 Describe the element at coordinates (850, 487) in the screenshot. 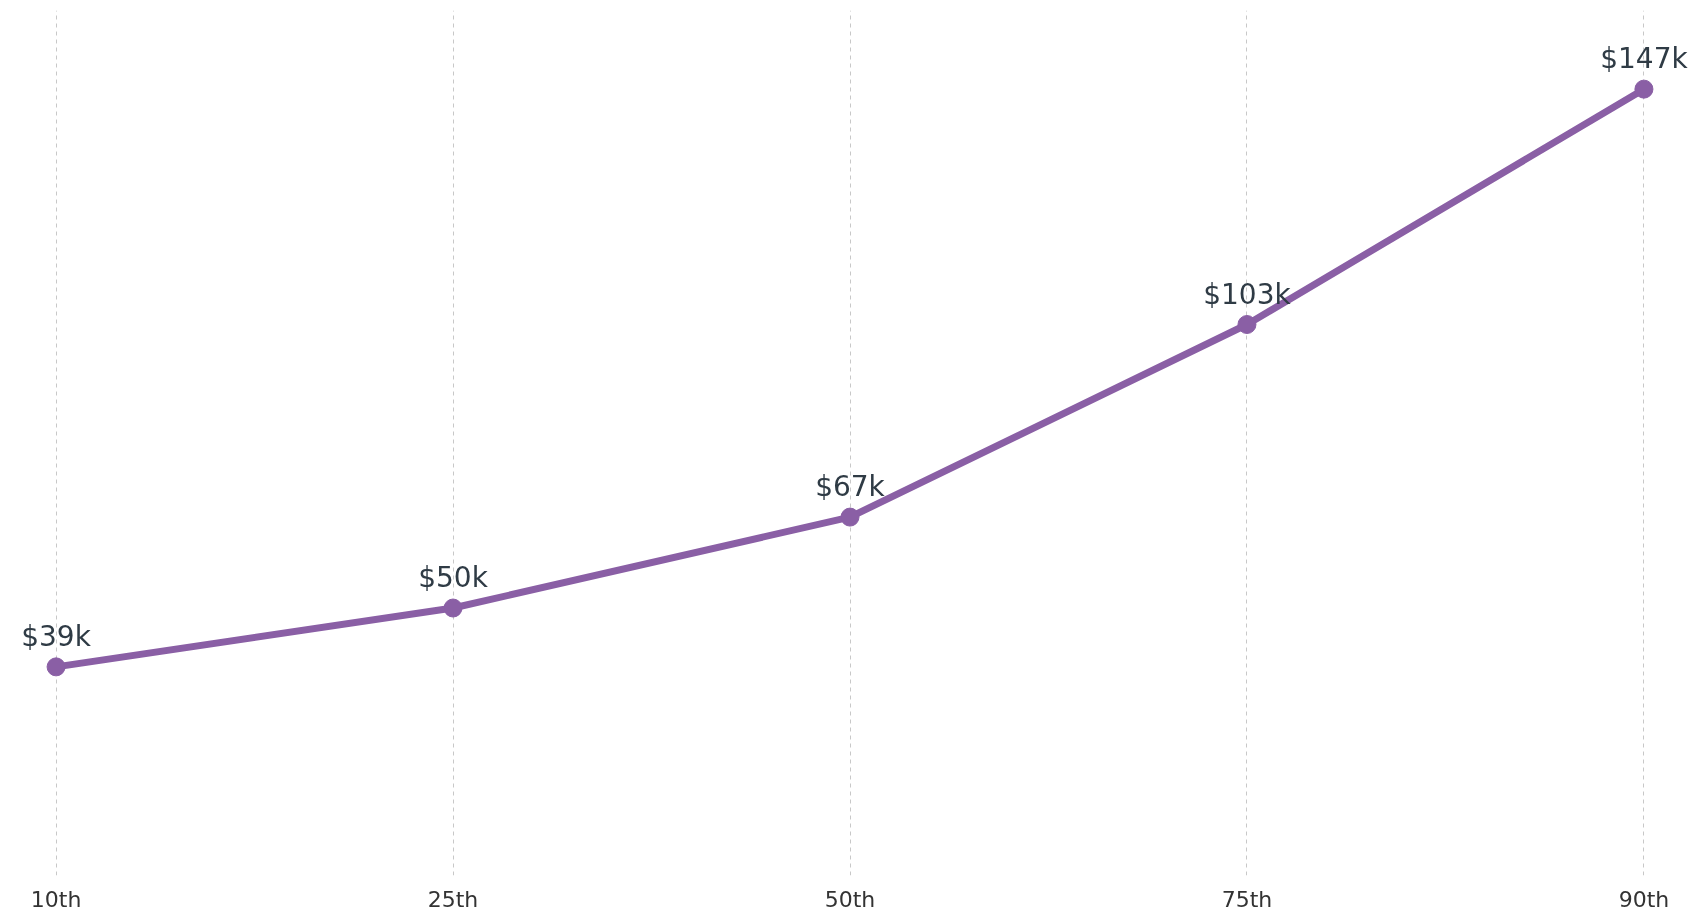

I see `data-label: $67k` at that location.